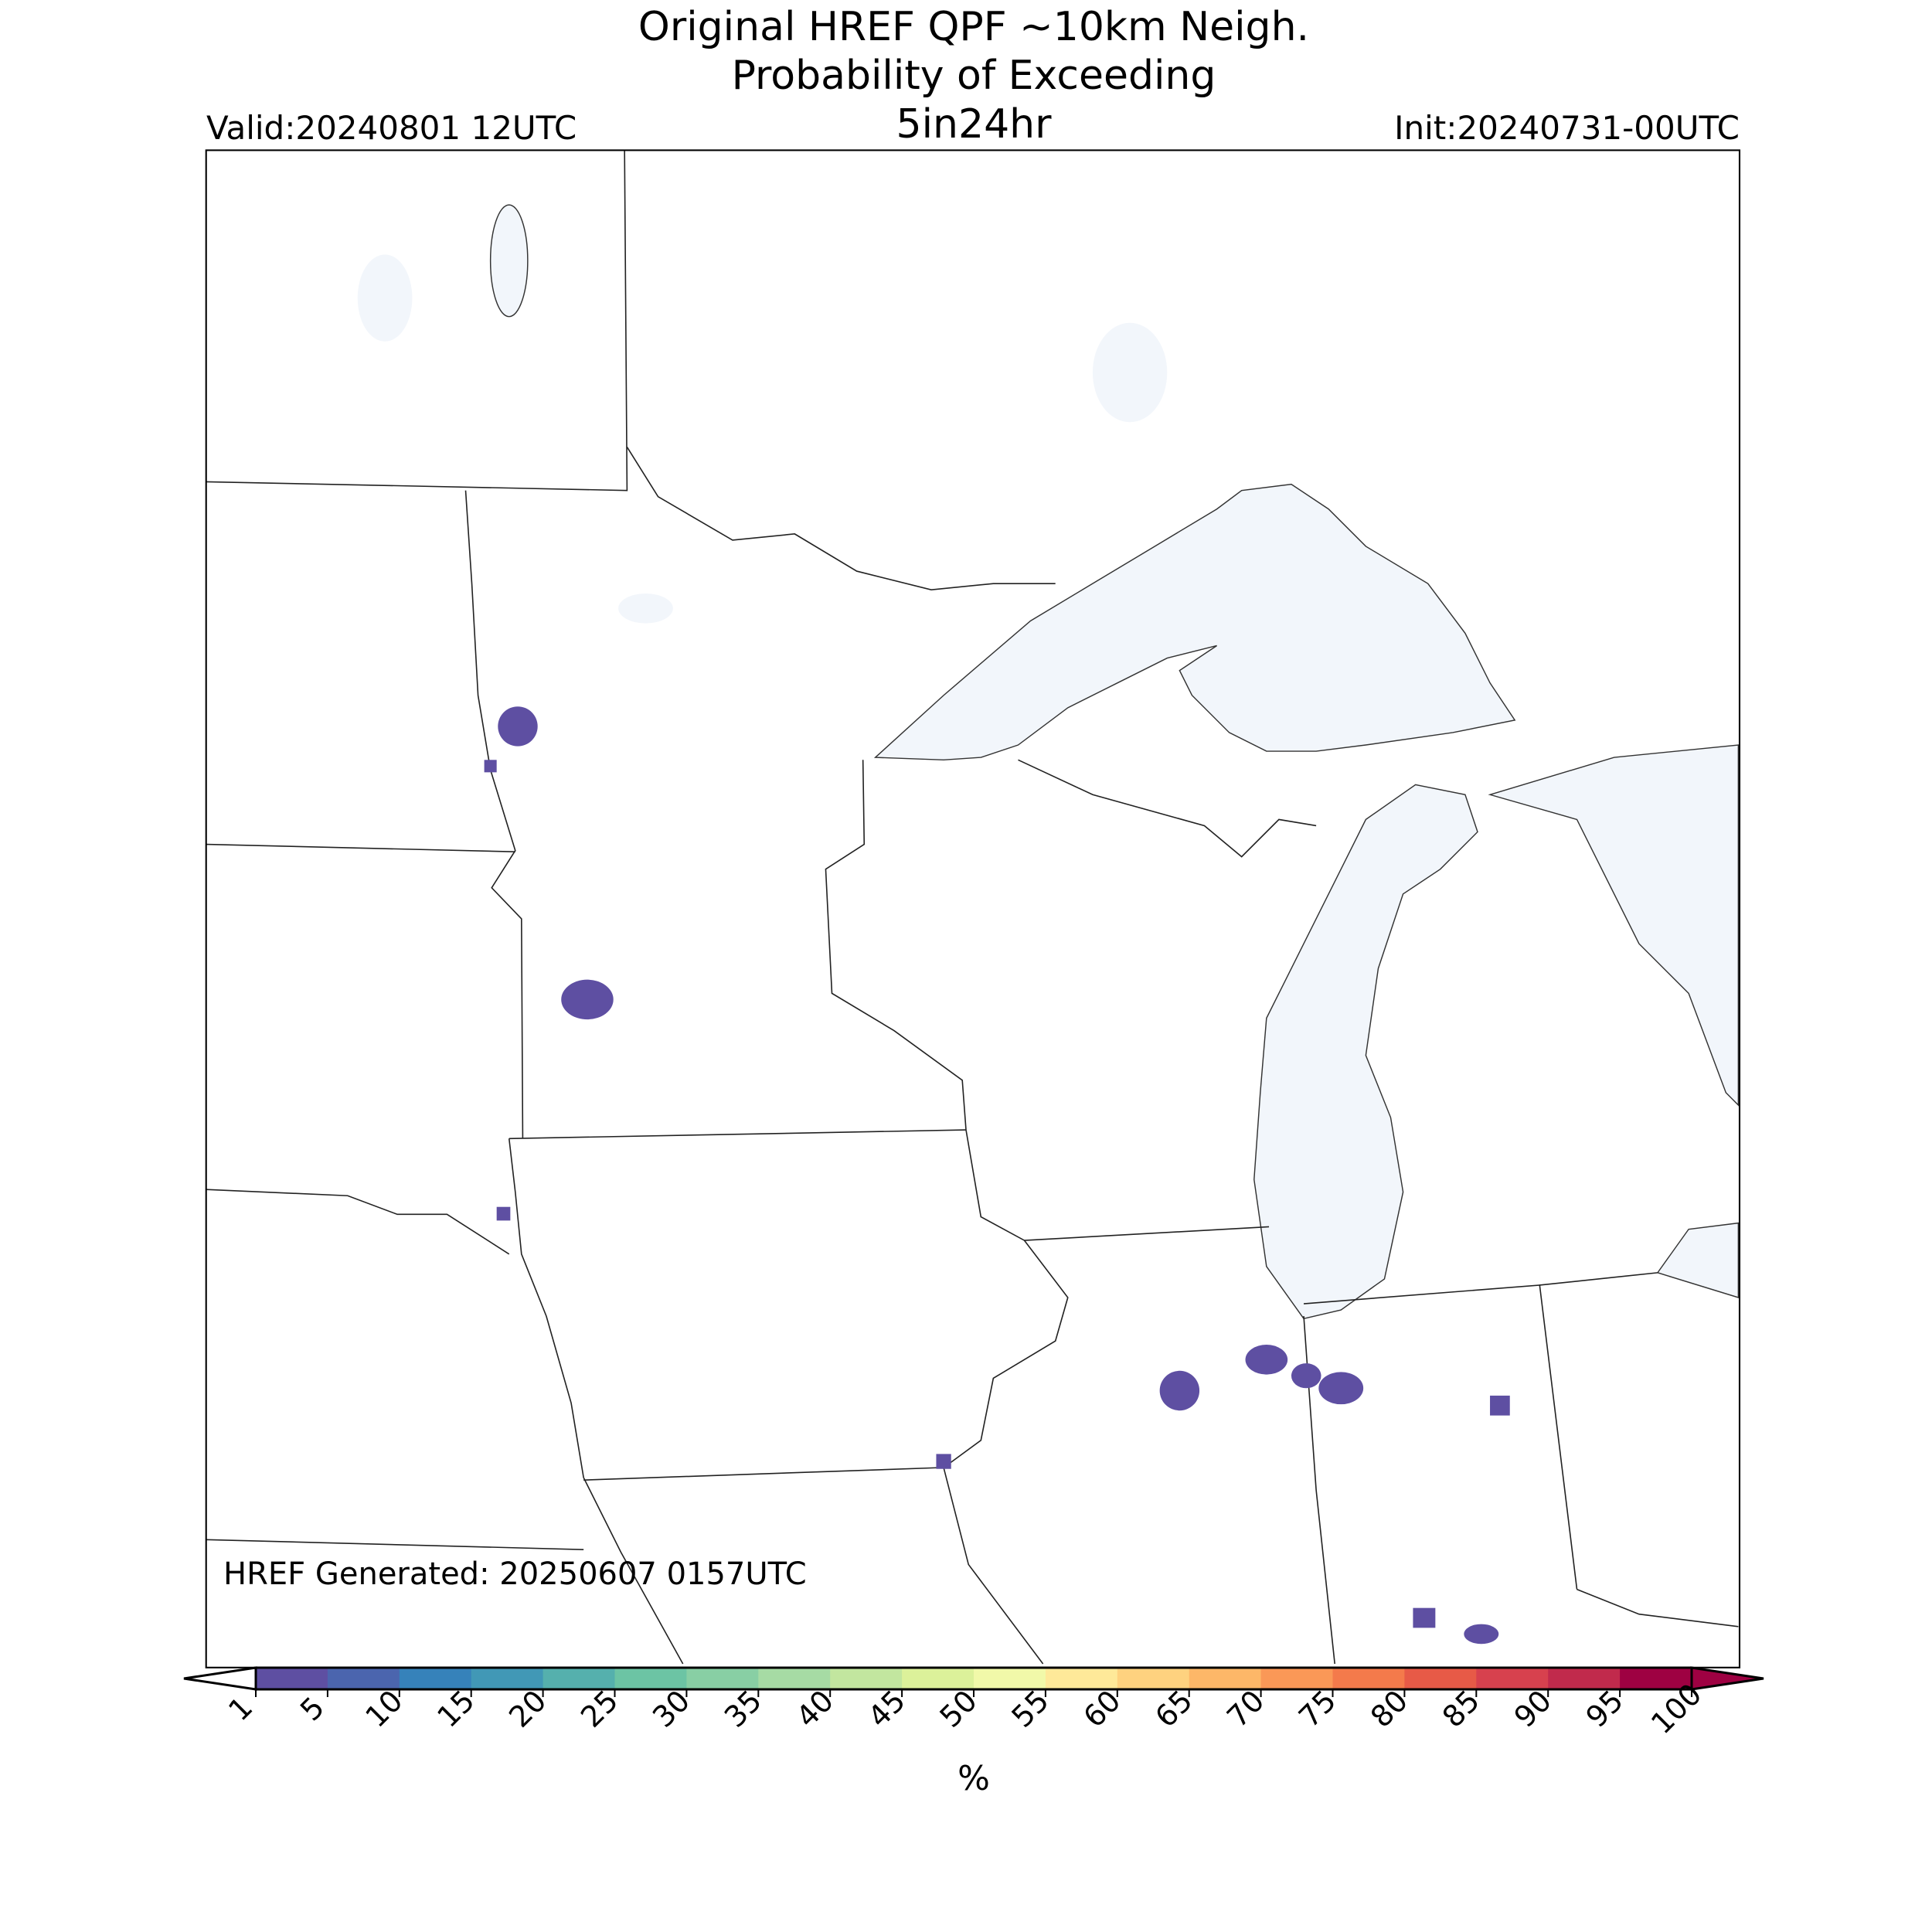  Describe the element at coordinates (975, 125) in the screenshot. I see `title-line: 5in24hr` at that location.